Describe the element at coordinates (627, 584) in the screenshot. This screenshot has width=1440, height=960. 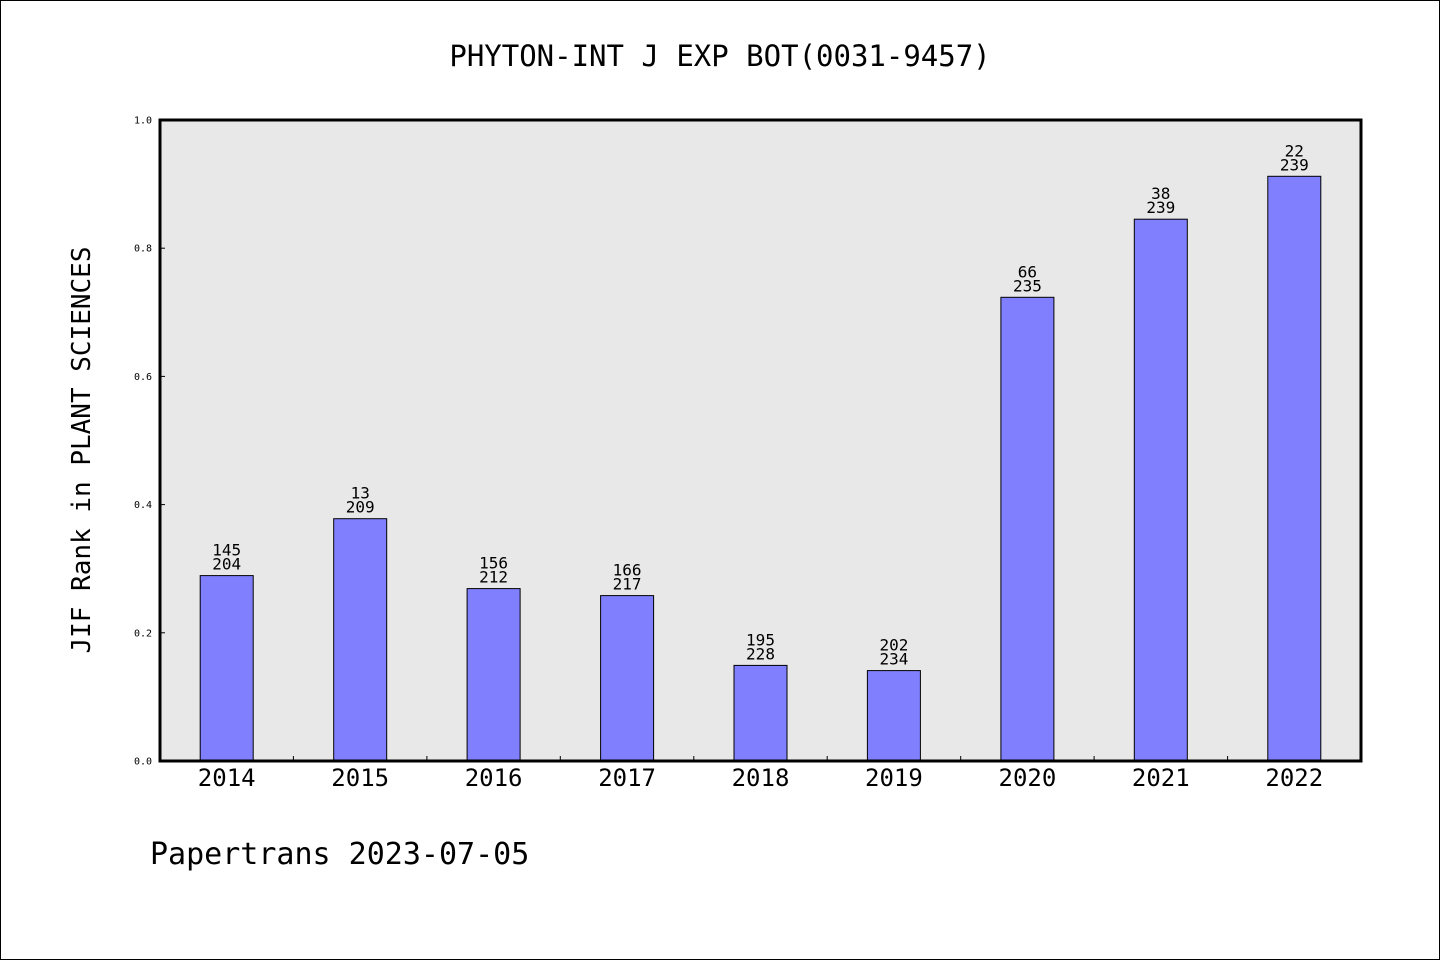
I see `bar-total-label: 217` at that location.